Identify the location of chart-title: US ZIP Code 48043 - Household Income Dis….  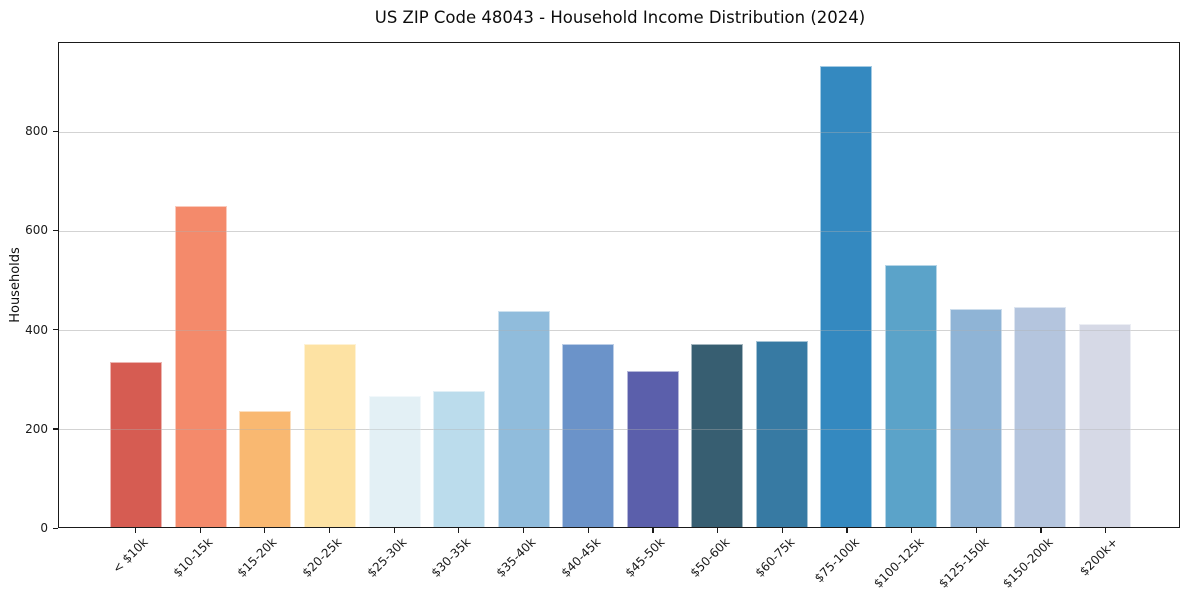
(620, 17).